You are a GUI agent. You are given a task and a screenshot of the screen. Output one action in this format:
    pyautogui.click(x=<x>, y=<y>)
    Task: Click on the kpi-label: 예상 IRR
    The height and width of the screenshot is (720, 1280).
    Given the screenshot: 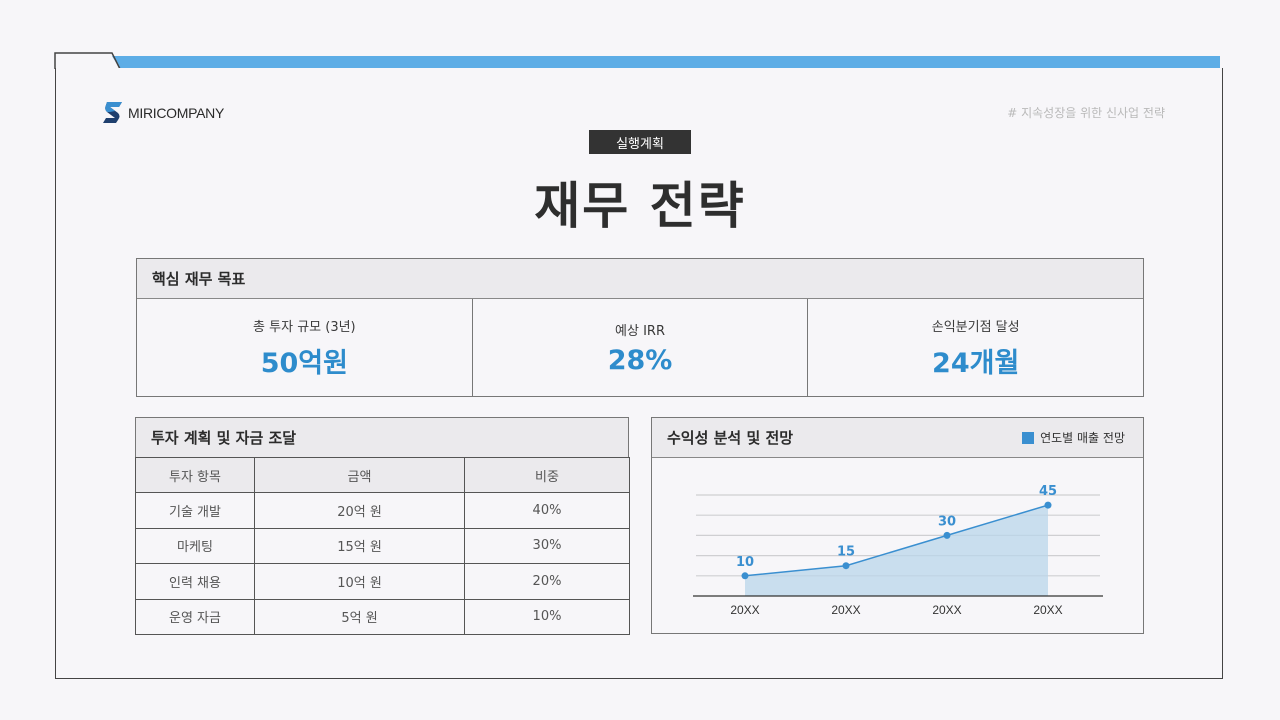 What is the action you would take?
    pyautogui.click(x=640, y=331)
    